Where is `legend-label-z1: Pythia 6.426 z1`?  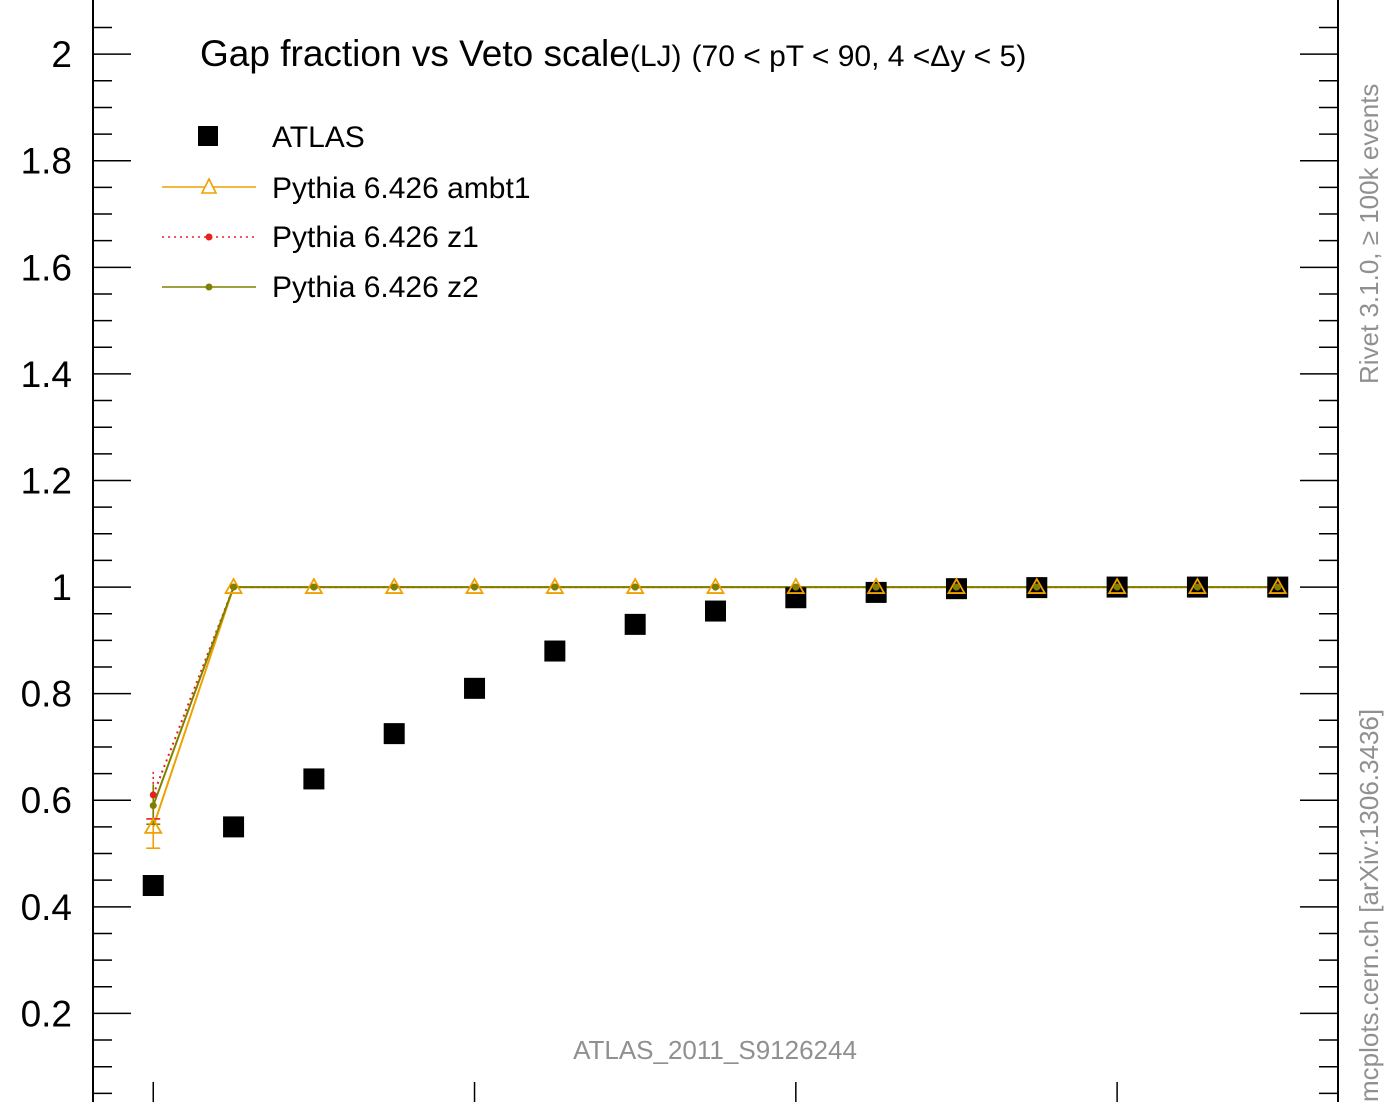 legend-label-z1: Pythia 6.426 z1 is located at coordinates (375, 237).